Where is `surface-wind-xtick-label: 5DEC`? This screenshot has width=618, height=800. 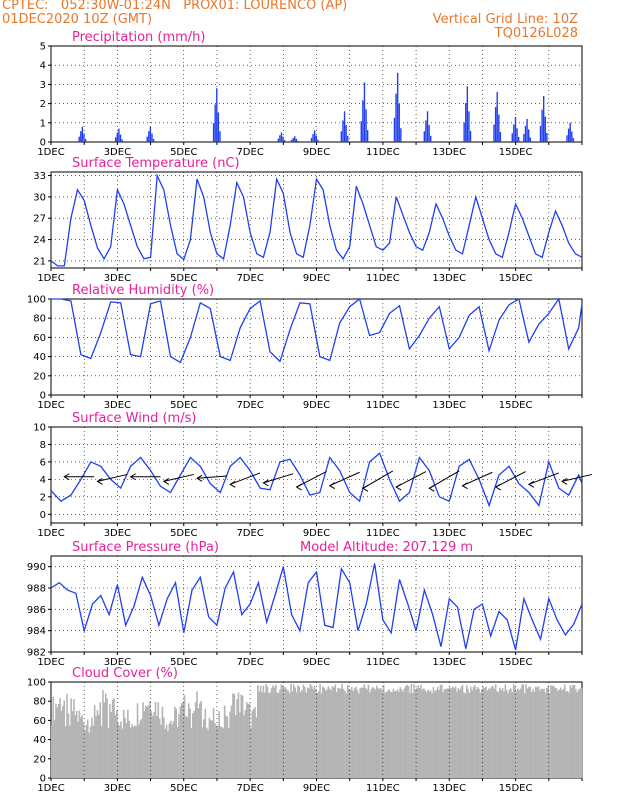
surface-wind-xtick-label: 5DEC is located at coordinates (183, 533).